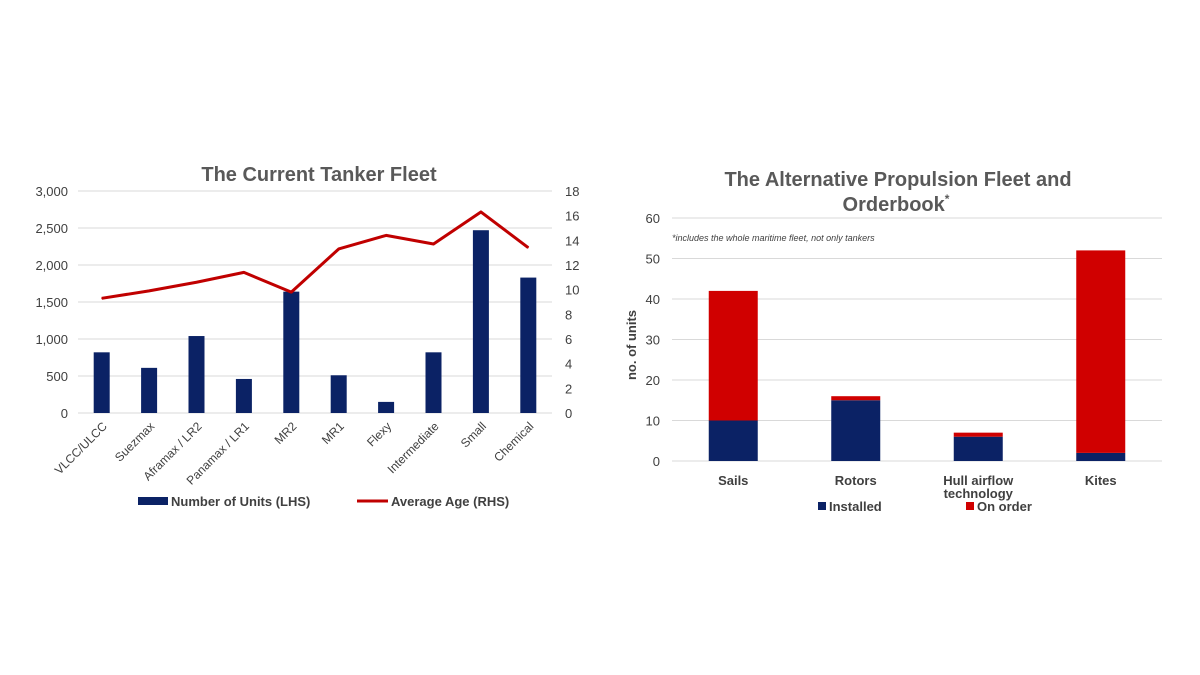  I want to click on y-tick-label: 30, so click(653, 340).